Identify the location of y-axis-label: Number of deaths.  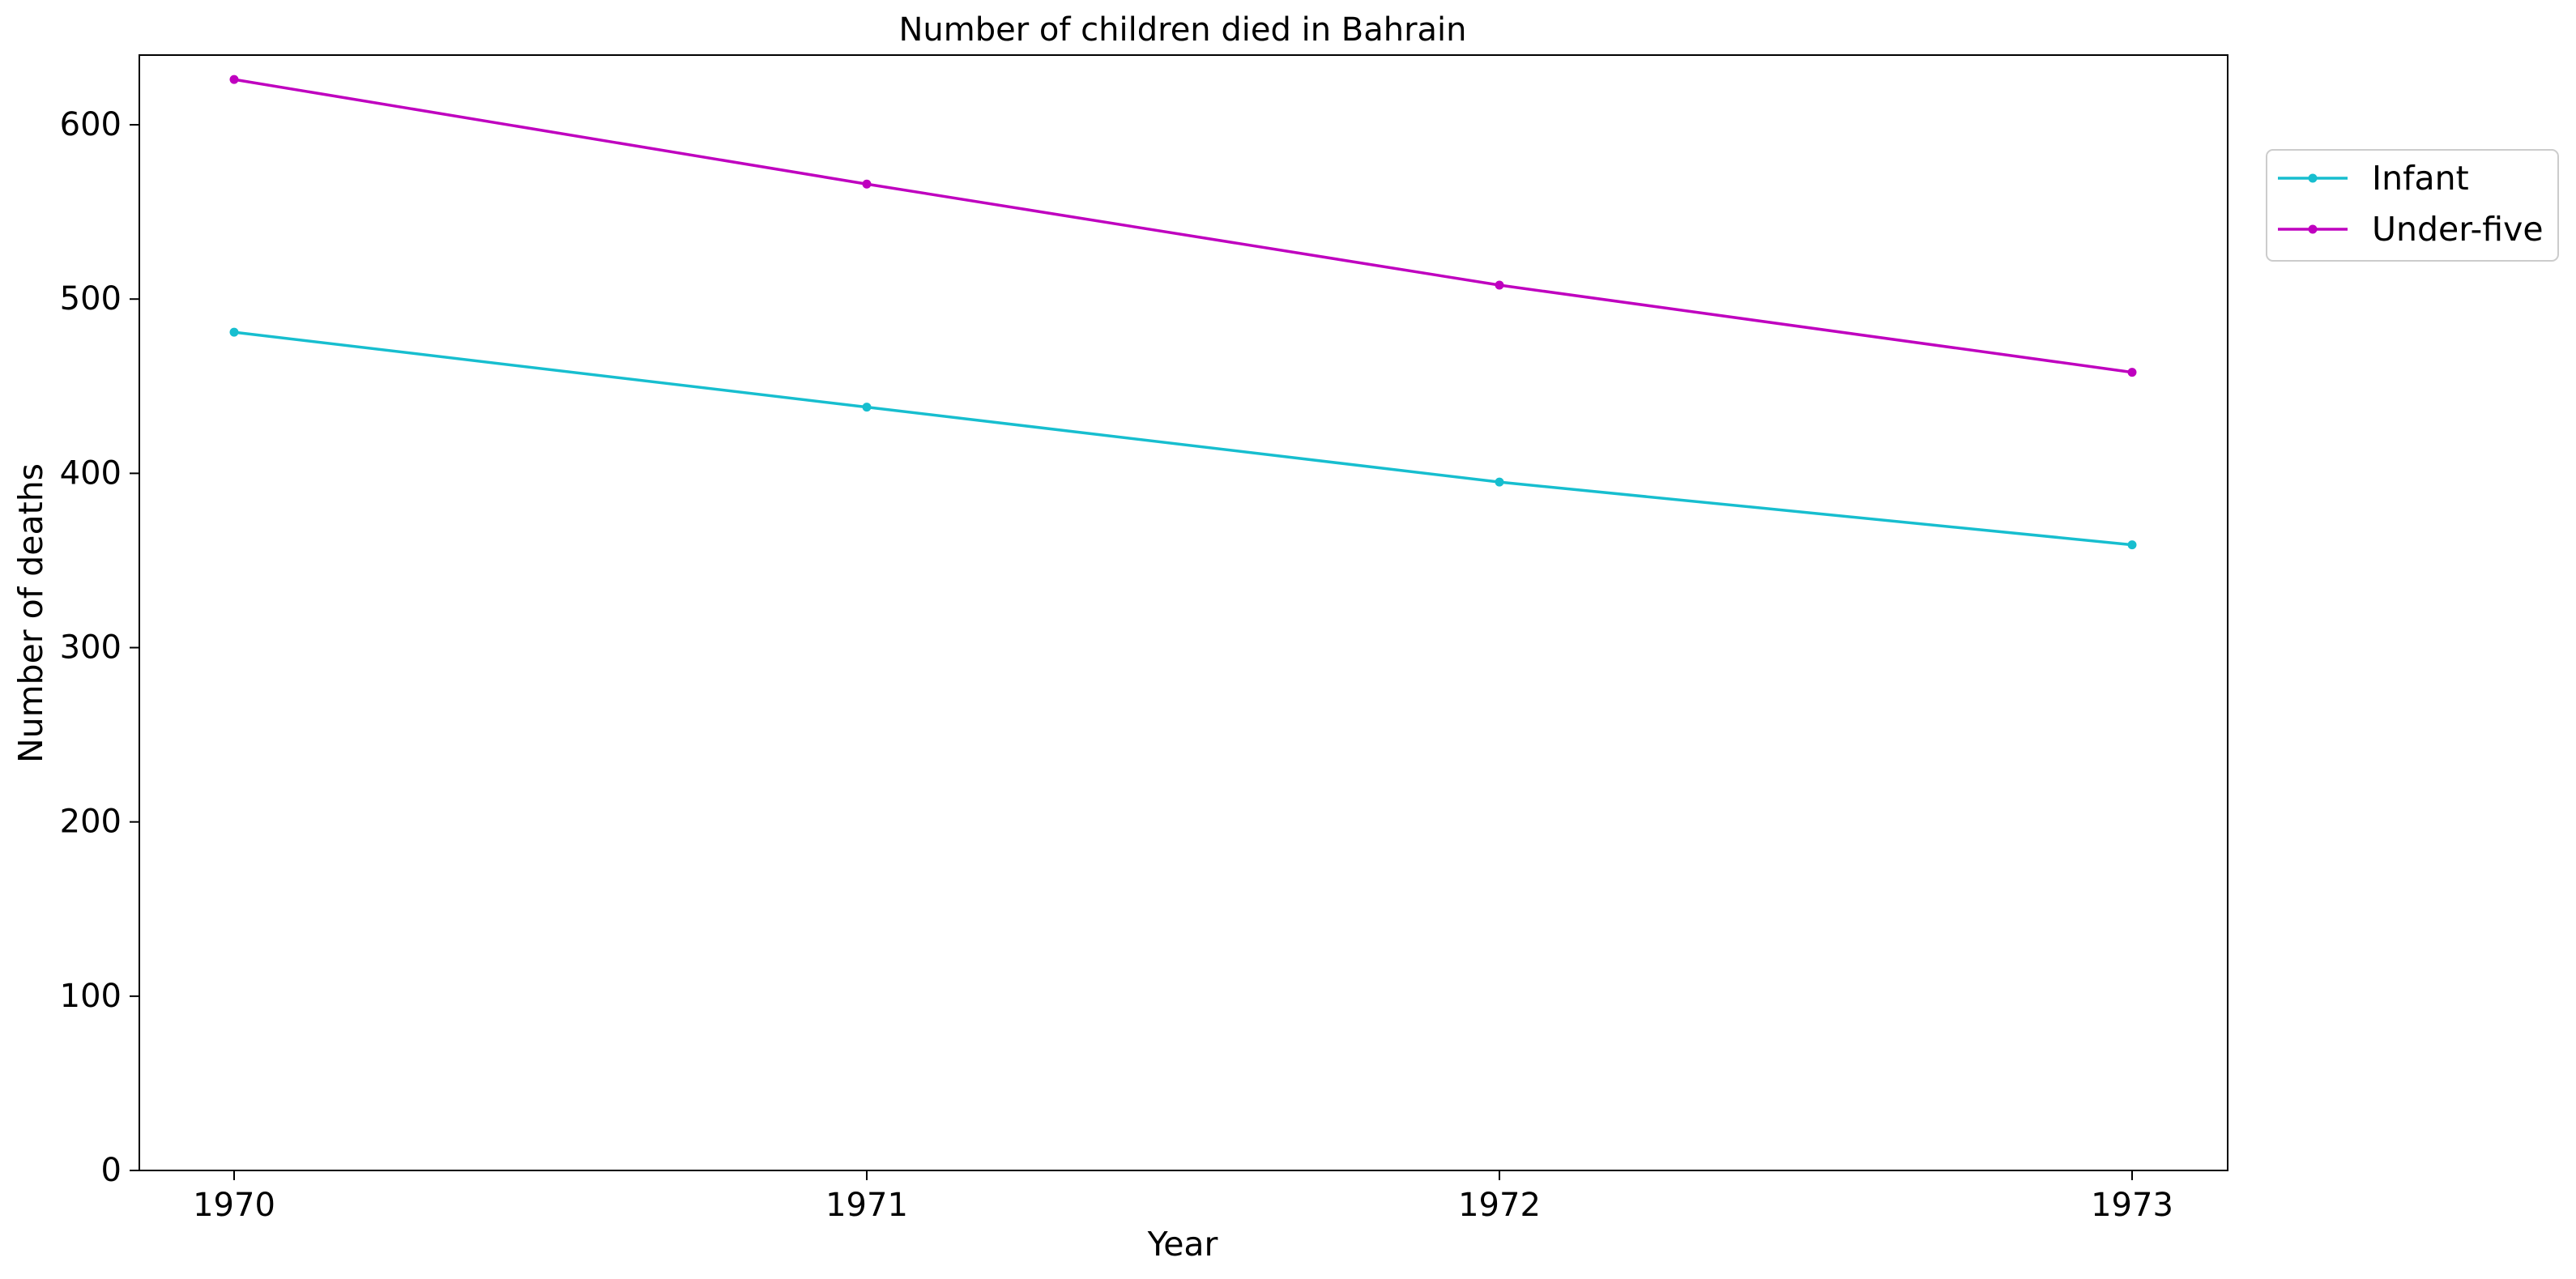
(31, 613).